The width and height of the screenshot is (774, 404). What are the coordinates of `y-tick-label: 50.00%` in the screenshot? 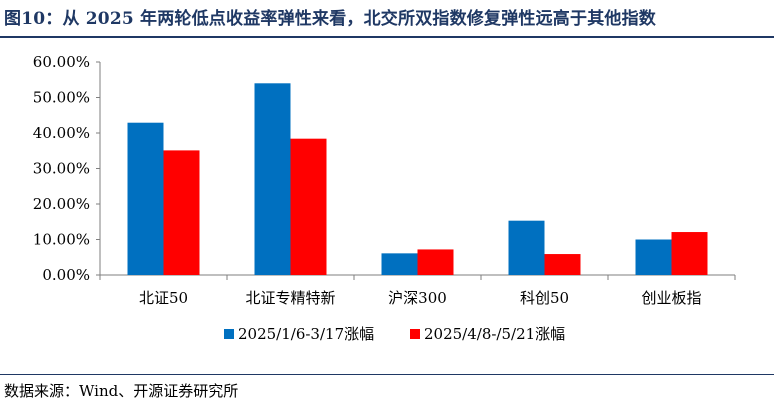 It's located at (61, 98).